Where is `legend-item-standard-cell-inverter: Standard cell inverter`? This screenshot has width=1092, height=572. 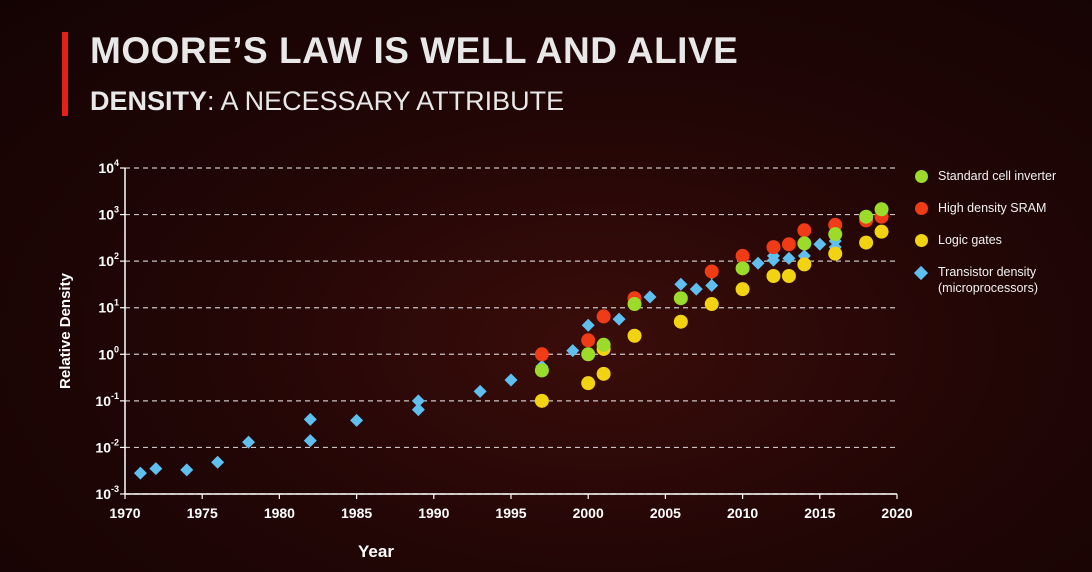
legend-item-standard-cell-inverter: Standard cell inverter is located at coordinates (1000, 176).